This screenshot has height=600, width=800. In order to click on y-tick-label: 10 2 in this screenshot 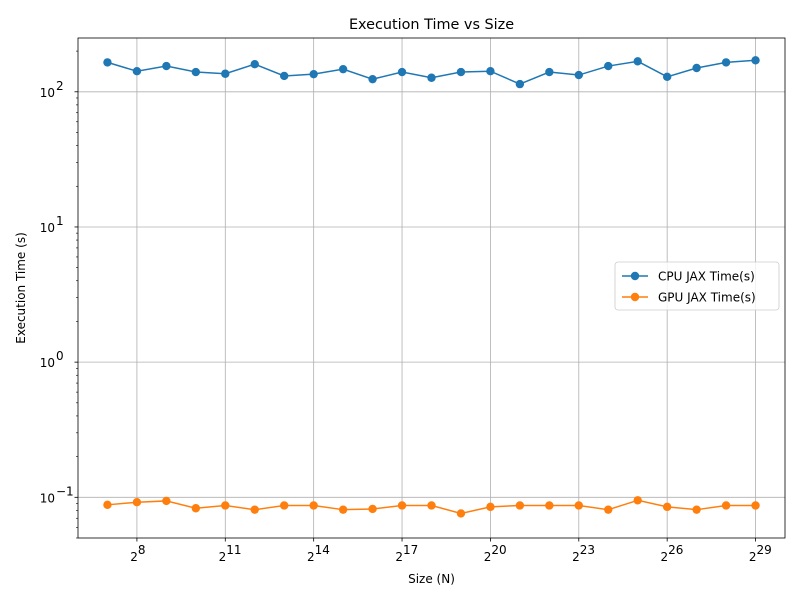, I will do `click(52, 89)`.